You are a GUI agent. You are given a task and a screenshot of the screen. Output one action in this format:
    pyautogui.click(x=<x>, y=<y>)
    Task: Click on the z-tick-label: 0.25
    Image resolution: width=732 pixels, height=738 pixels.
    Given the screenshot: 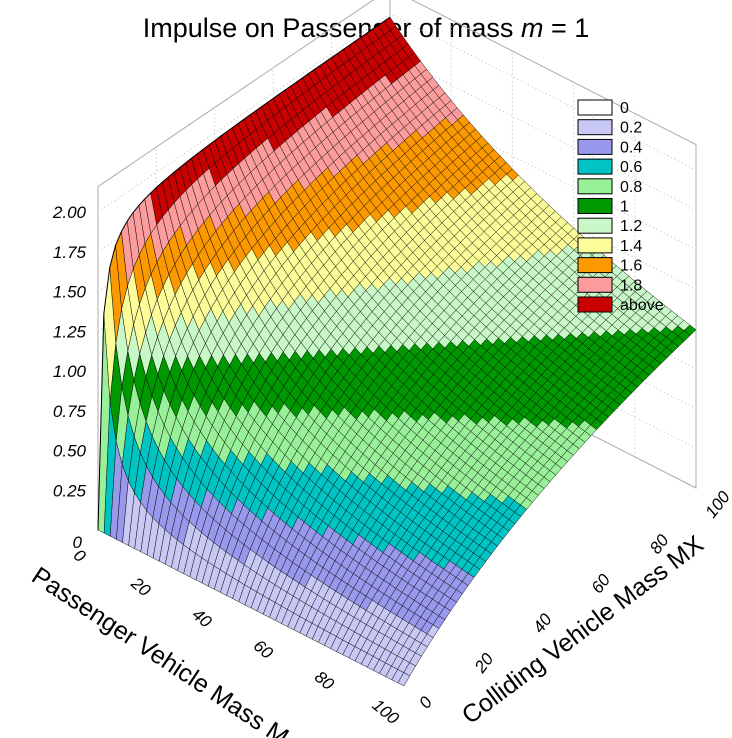 What is the action you would take?
    pyautogui.click(x=70, y=490)
    